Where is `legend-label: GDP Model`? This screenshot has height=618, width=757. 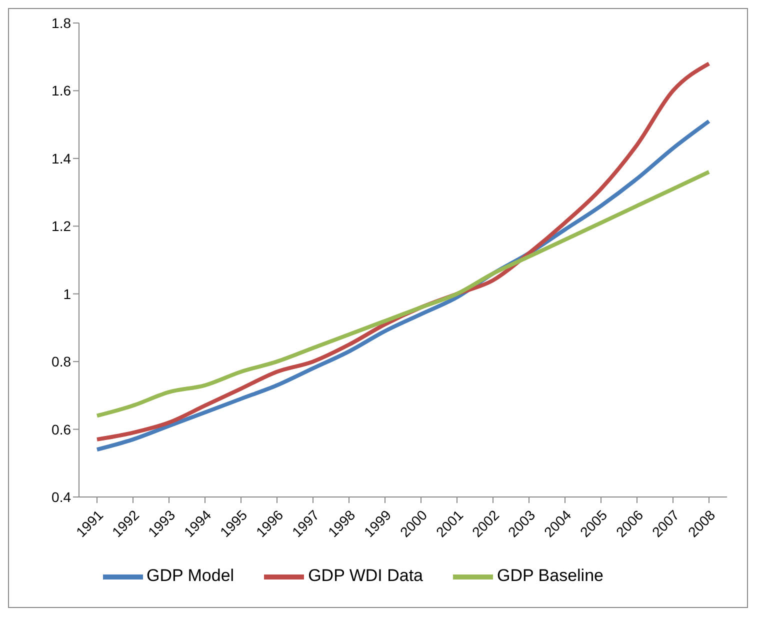
legend-label: GDP Model is located at coordinates (190, 576).